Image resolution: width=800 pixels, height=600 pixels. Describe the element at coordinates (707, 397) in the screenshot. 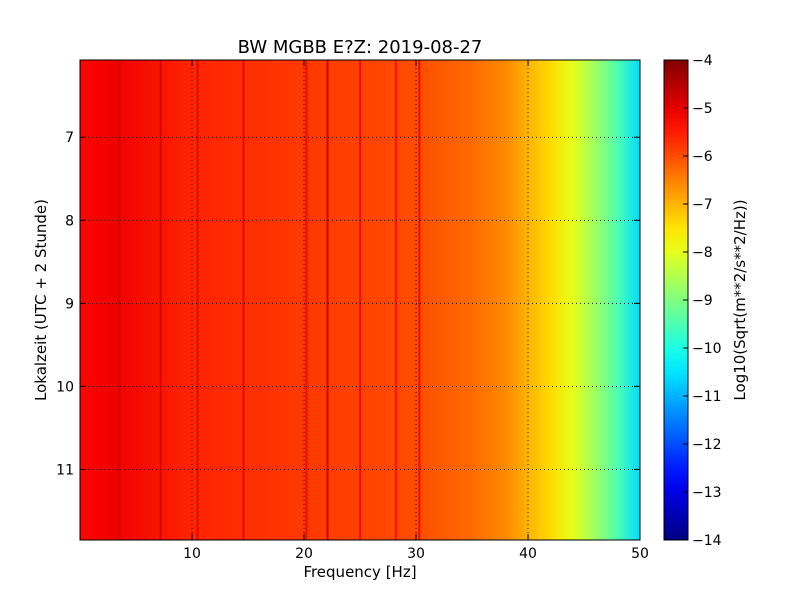

I see `colorbar-tick-label: −11` at that location.